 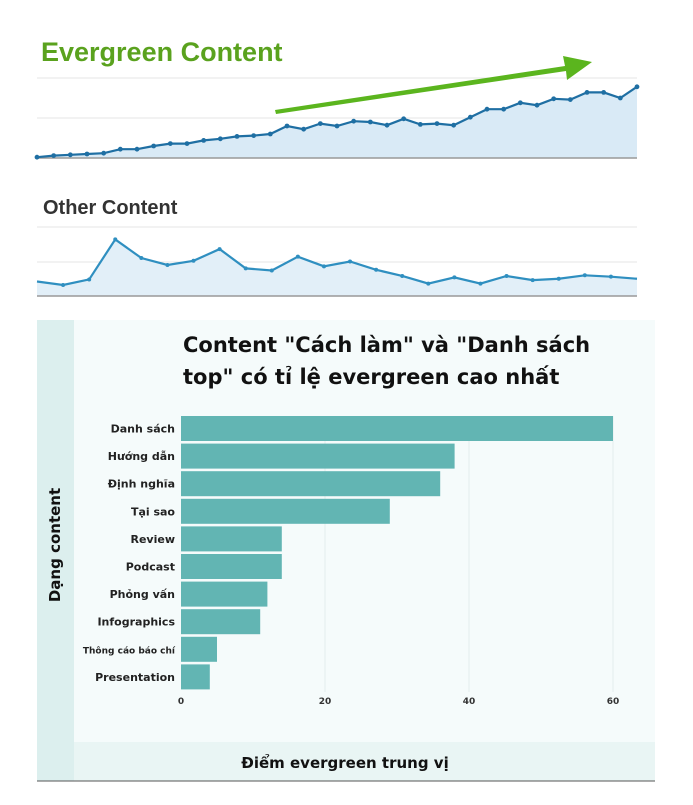 What do you see at coordinates (371, 377) in the screenshot?
I see `bar-title-line-2: top" có tỉ lệ evergreen cao nhất` at bounding box center [371, 377].